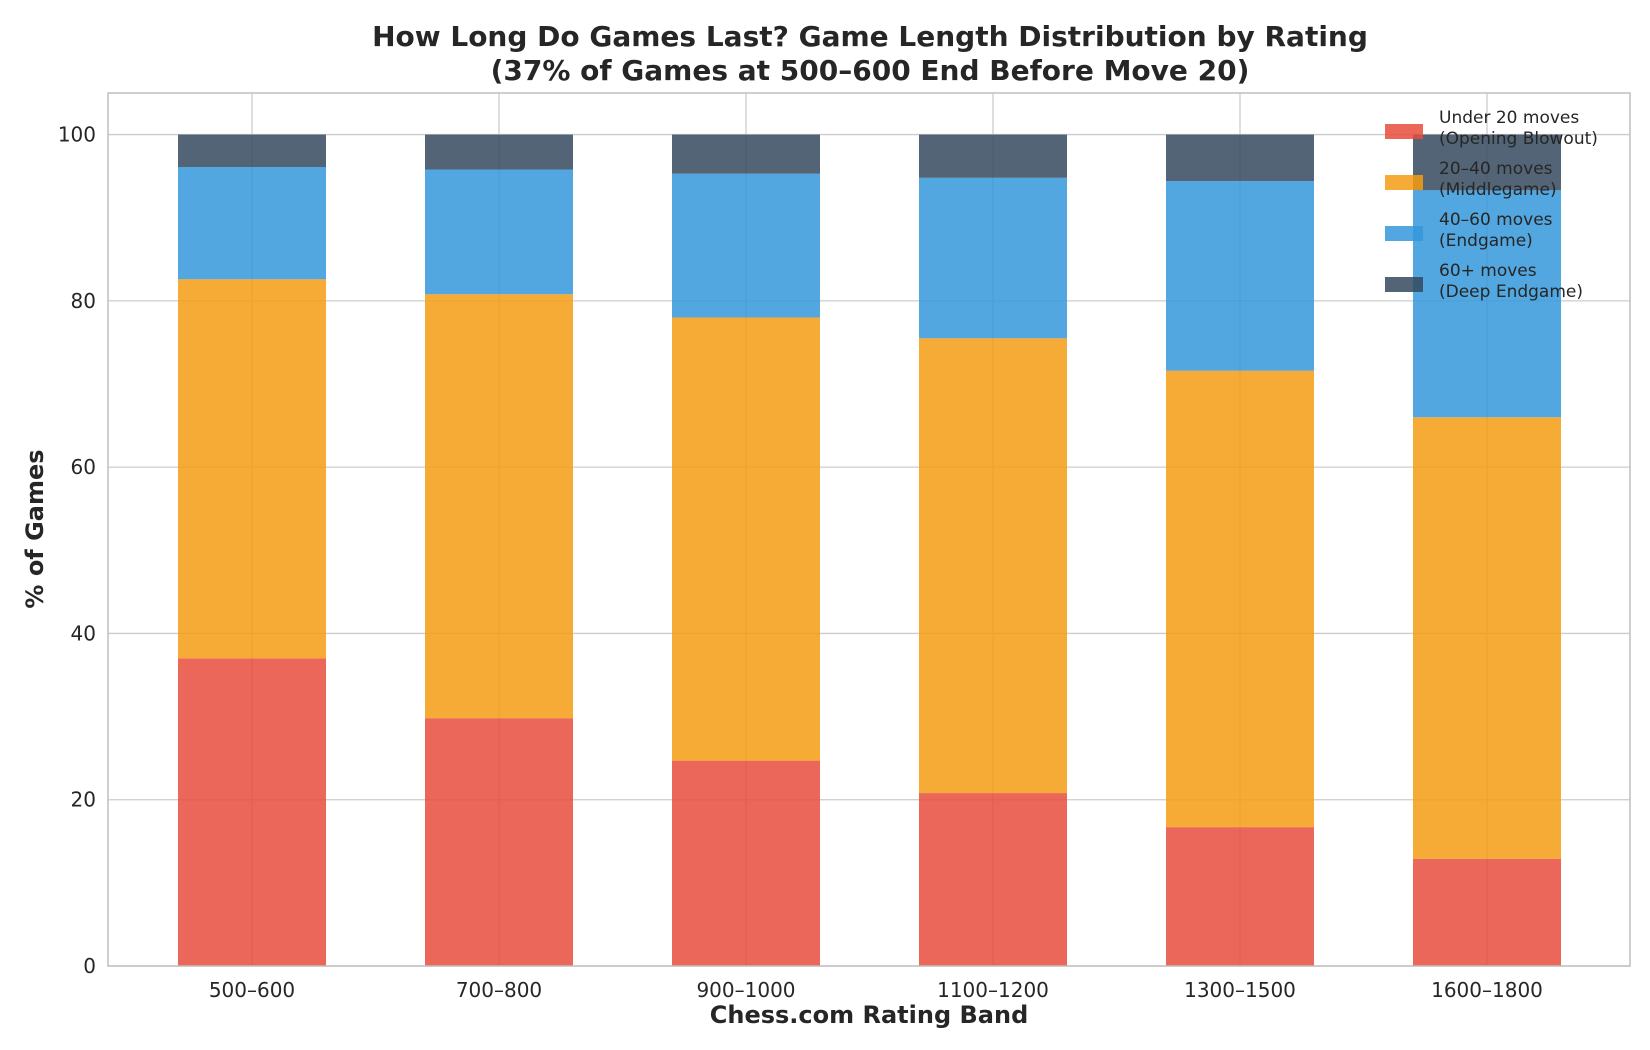  Describe the element at coordinates (869, 1015) in the screenshot. I see `x-axis-title: Chess.com Rating Band` at that location.